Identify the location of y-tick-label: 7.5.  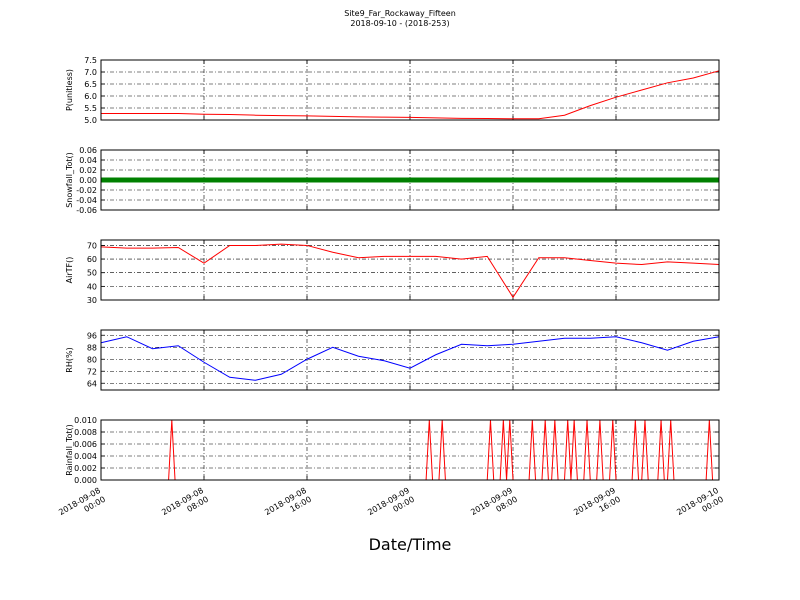
(90, 60).